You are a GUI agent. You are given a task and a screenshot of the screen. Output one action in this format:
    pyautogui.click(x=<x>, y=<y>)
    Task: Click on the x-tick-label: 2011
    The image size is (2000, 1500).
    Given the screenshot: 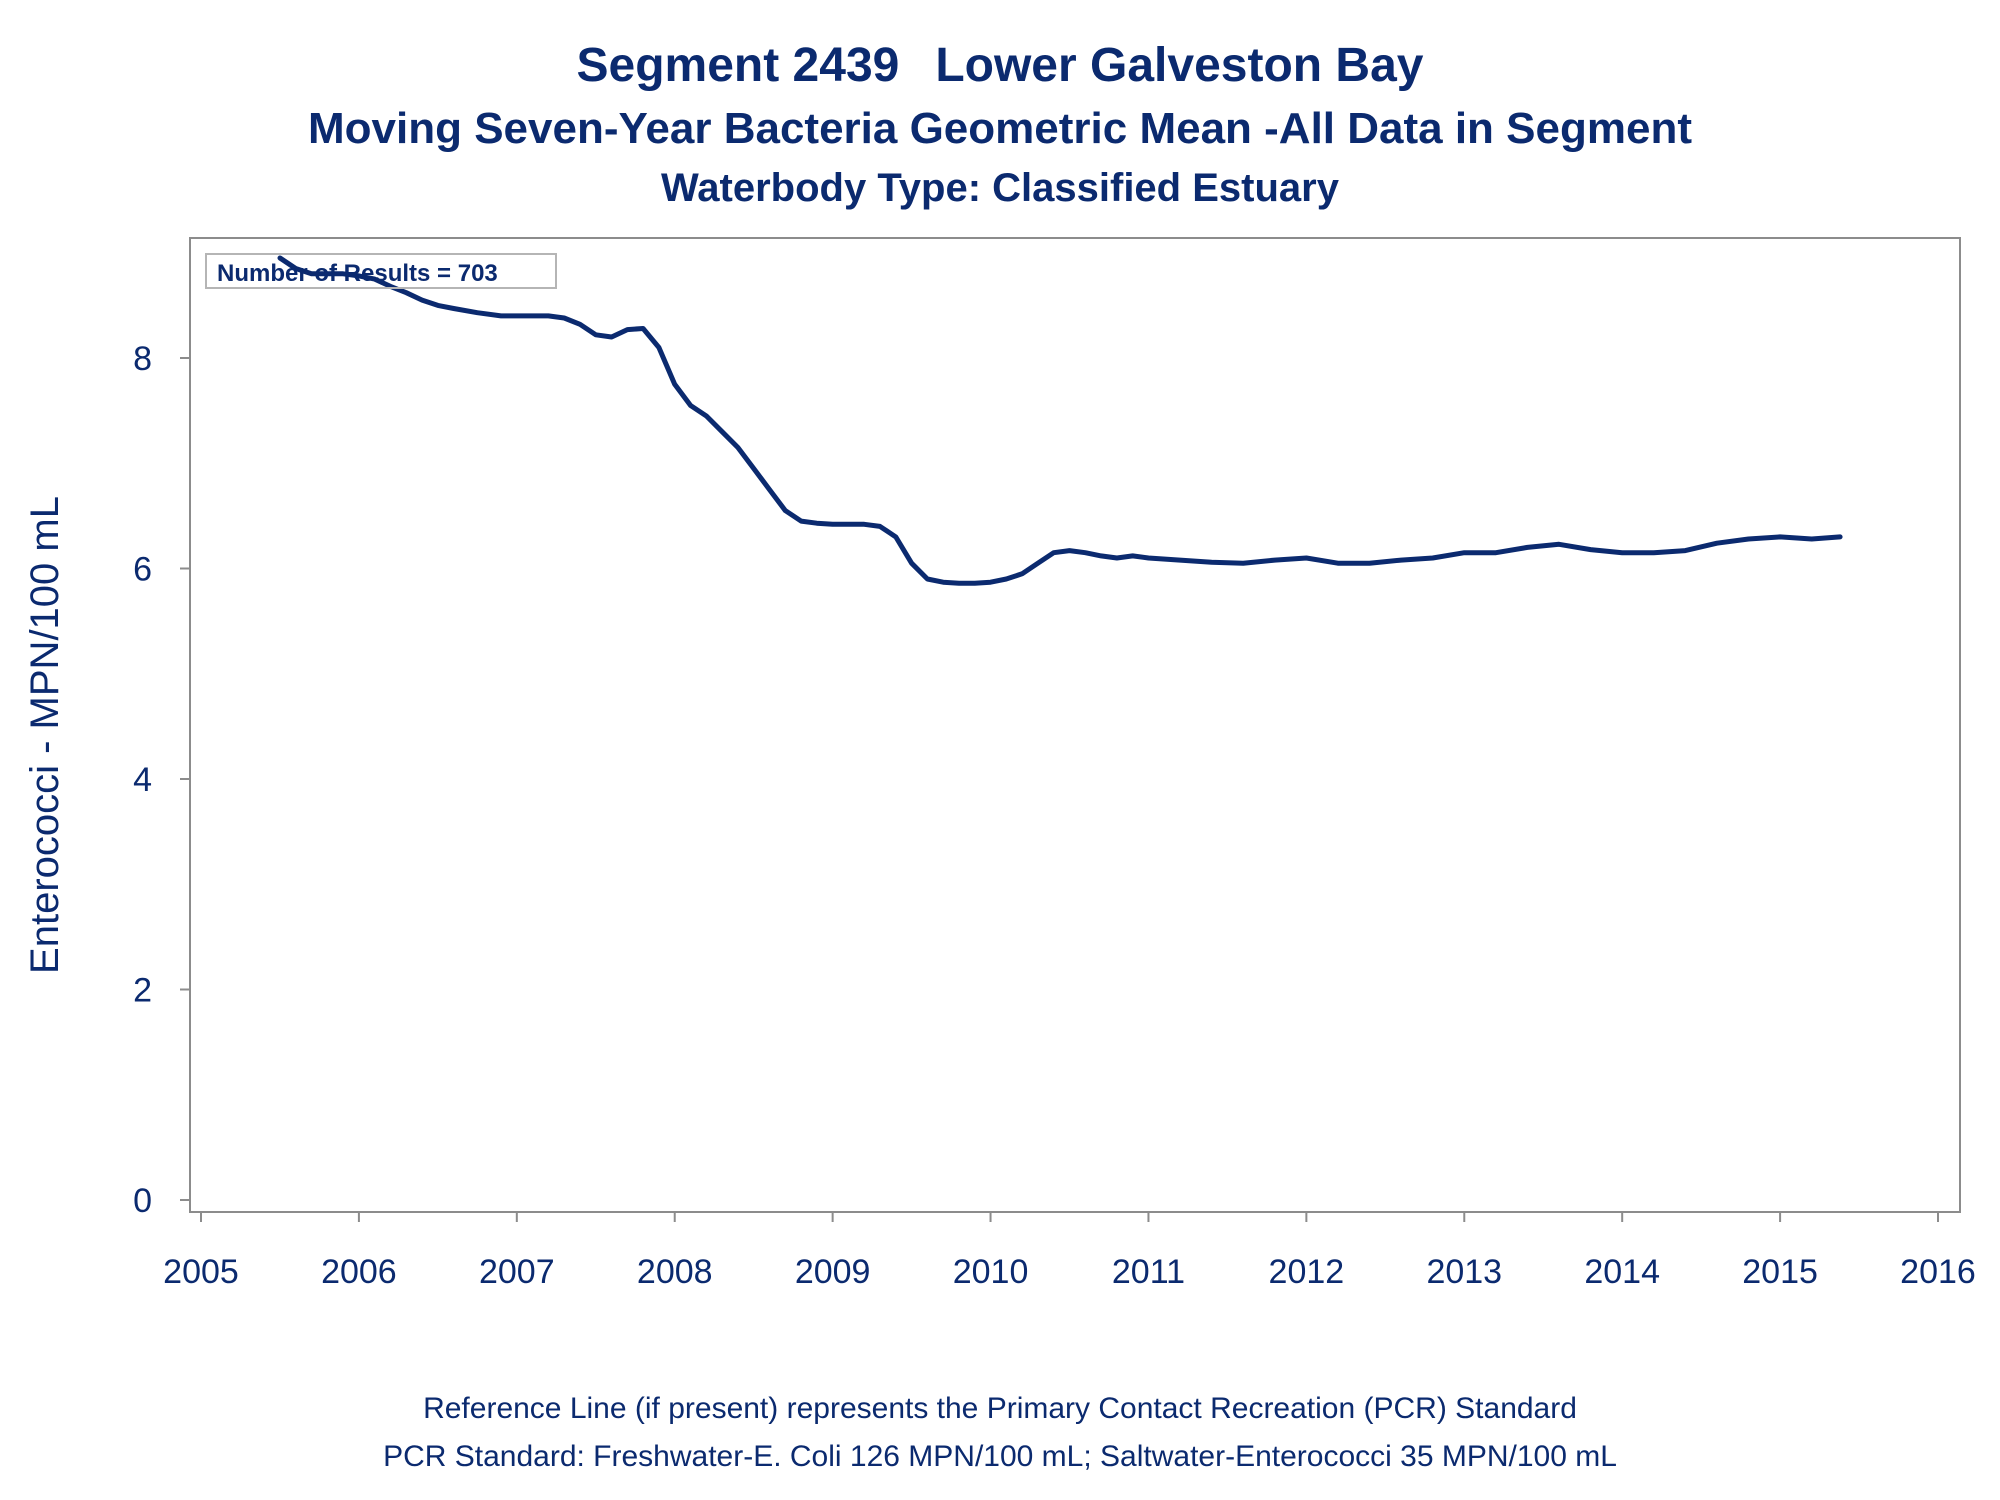 What is the action you would take?
    pyautogui.click(x=1148, y=1272)
    